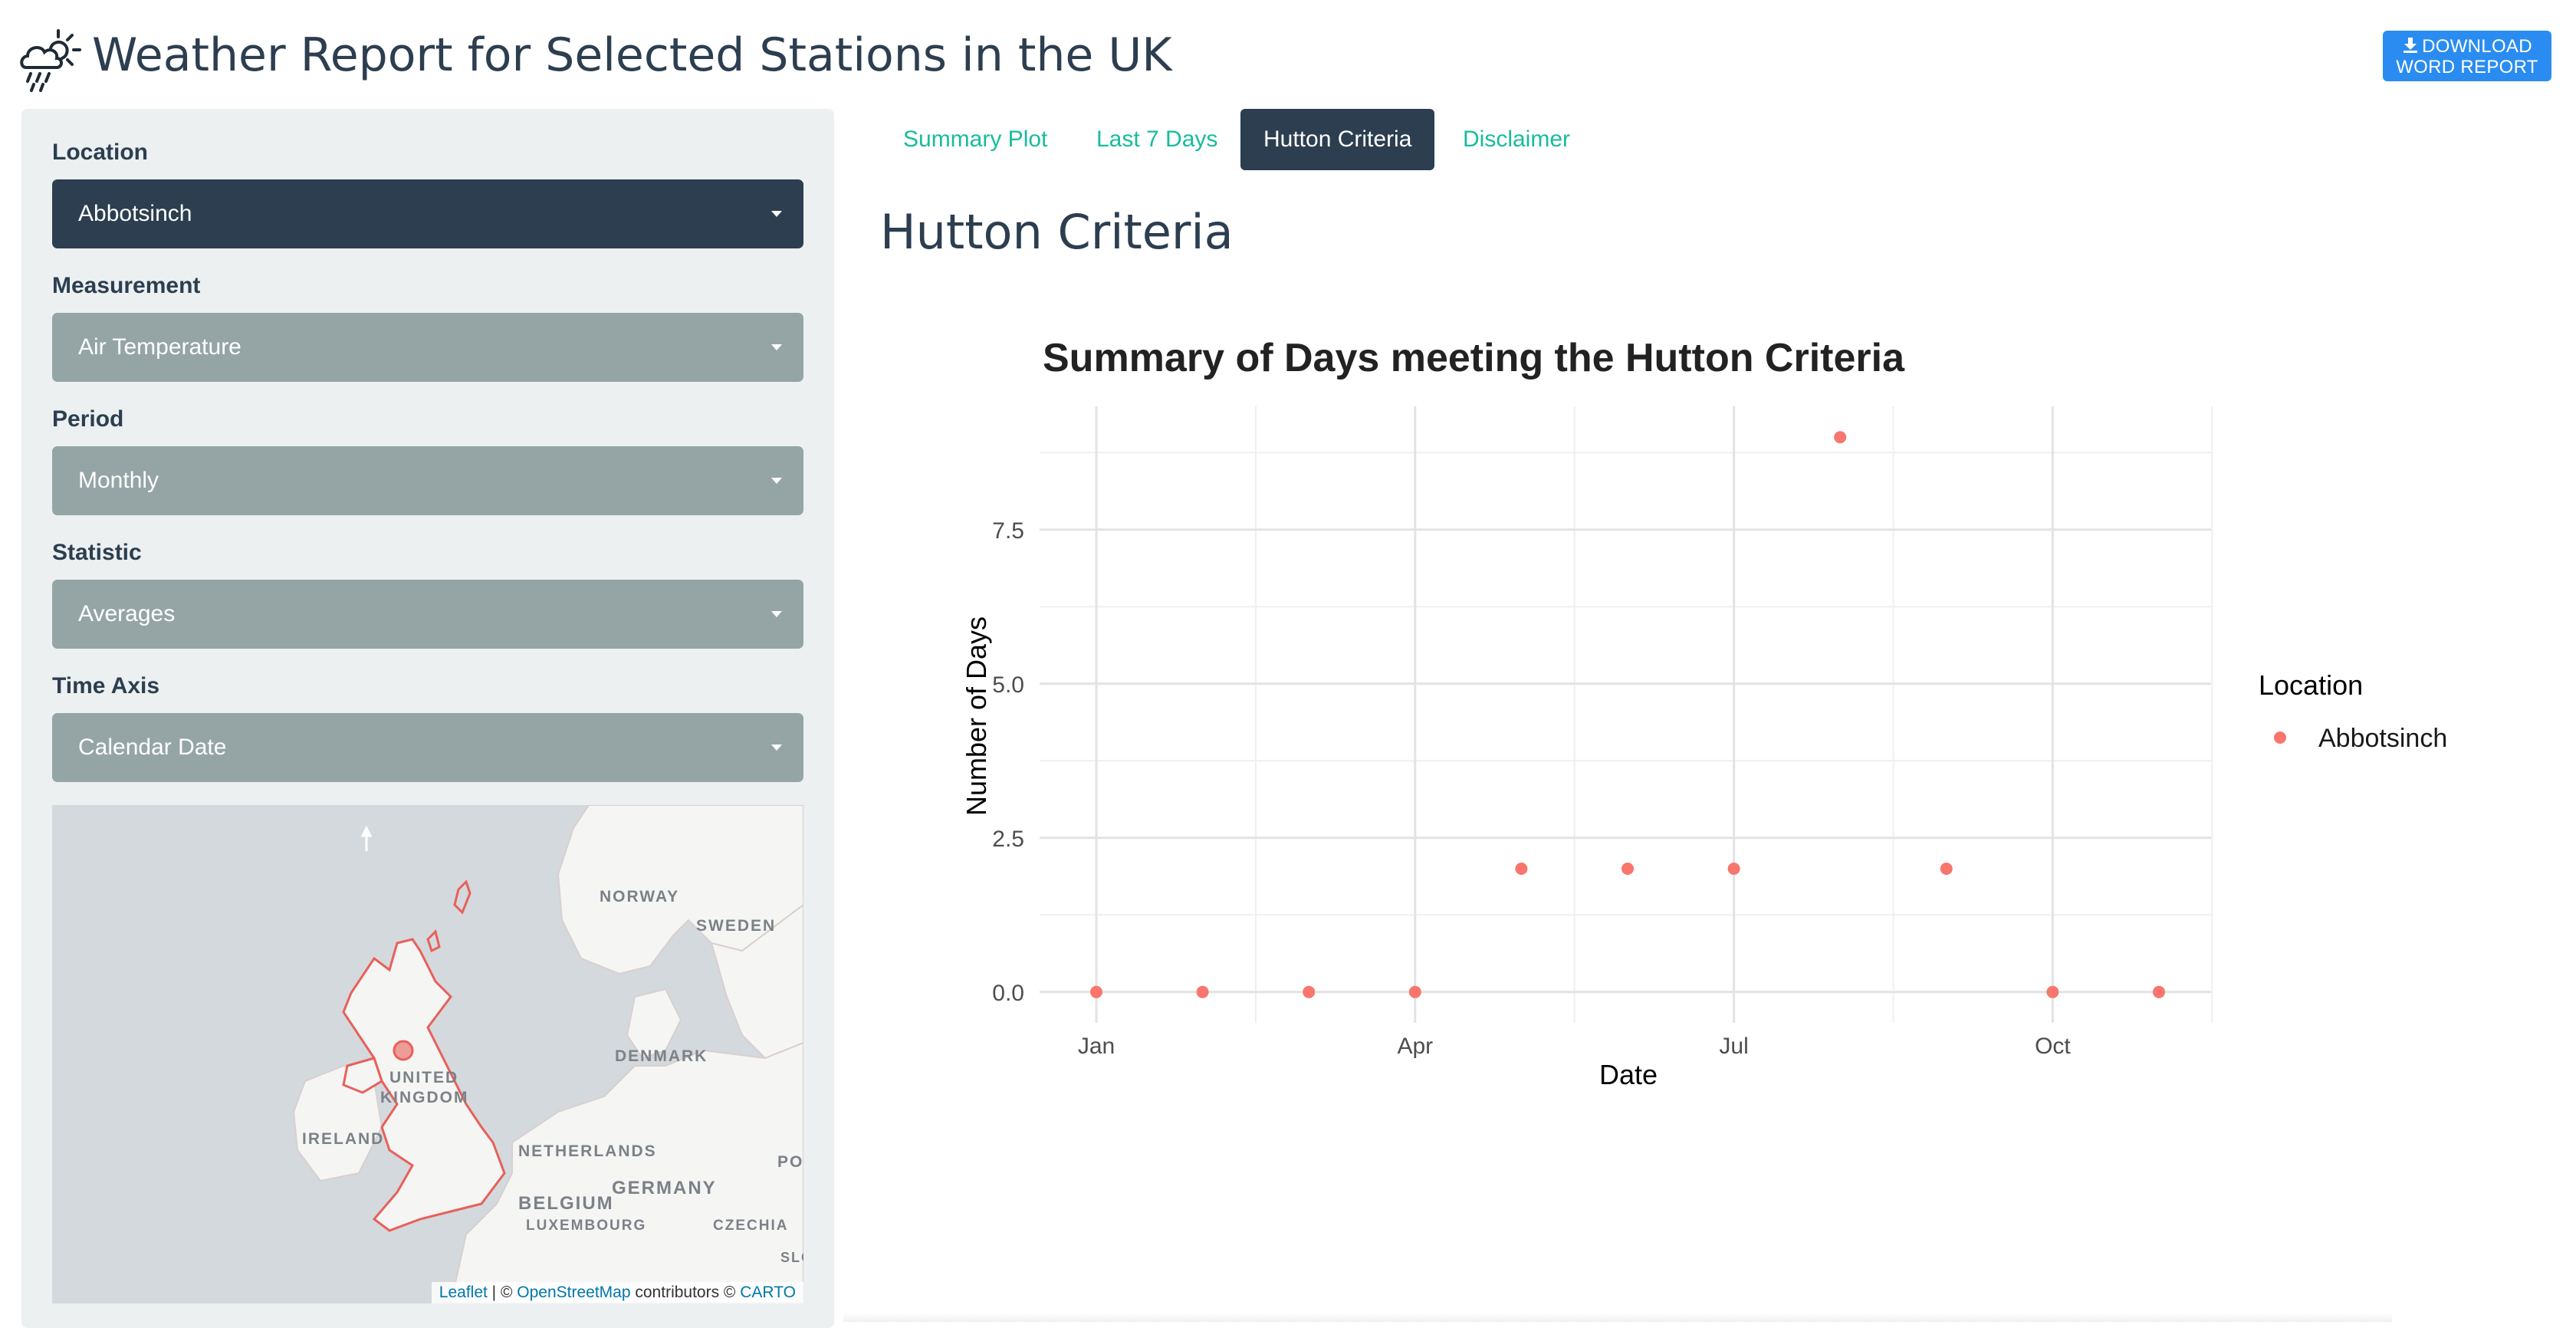 This screenshot has height=1328, width=2576. What do you see at coordinates (790, 1162) in the screenshot?
I see `map-label-po: PO` at bounding box center [790, 1162].